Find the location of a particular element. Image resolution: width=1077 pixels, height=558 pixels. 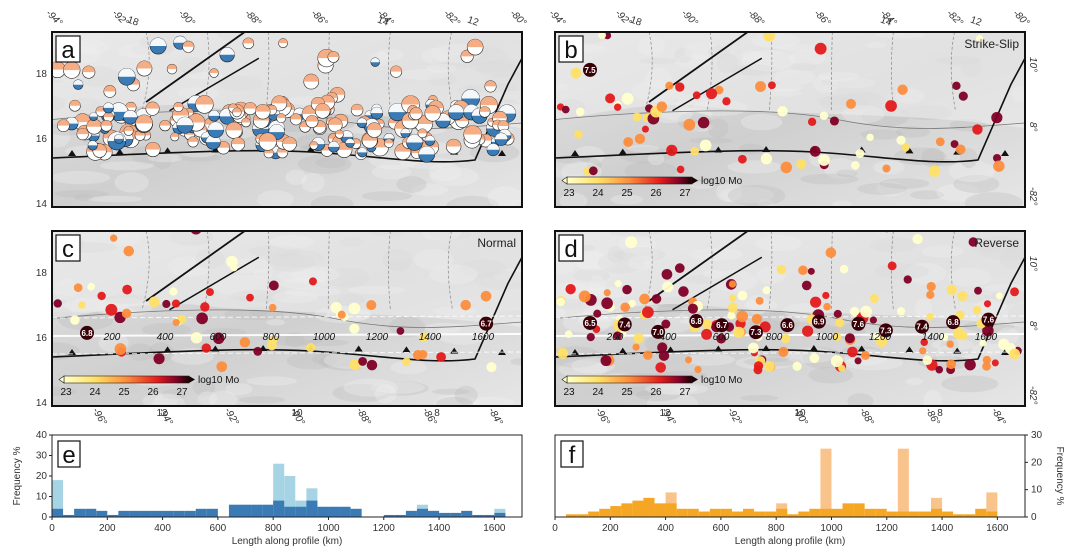

profile-edge is located at coordinates (287, 353).